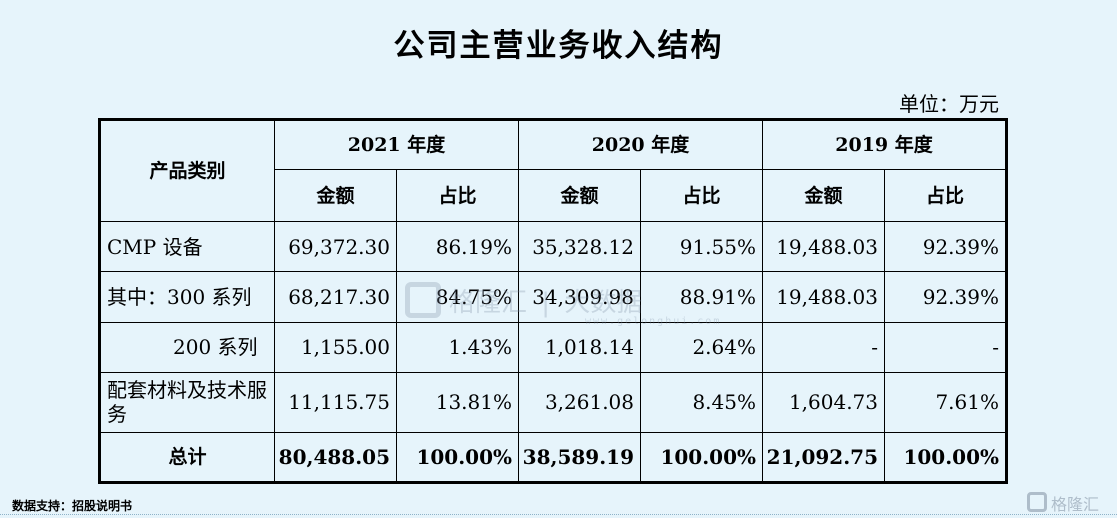 This screenshot has width=1117, height=518. What do you see at coordinates (579, 297) in the screenshot?
I see `amount-cell: 34,309.98` at bounding box center [579, 297].